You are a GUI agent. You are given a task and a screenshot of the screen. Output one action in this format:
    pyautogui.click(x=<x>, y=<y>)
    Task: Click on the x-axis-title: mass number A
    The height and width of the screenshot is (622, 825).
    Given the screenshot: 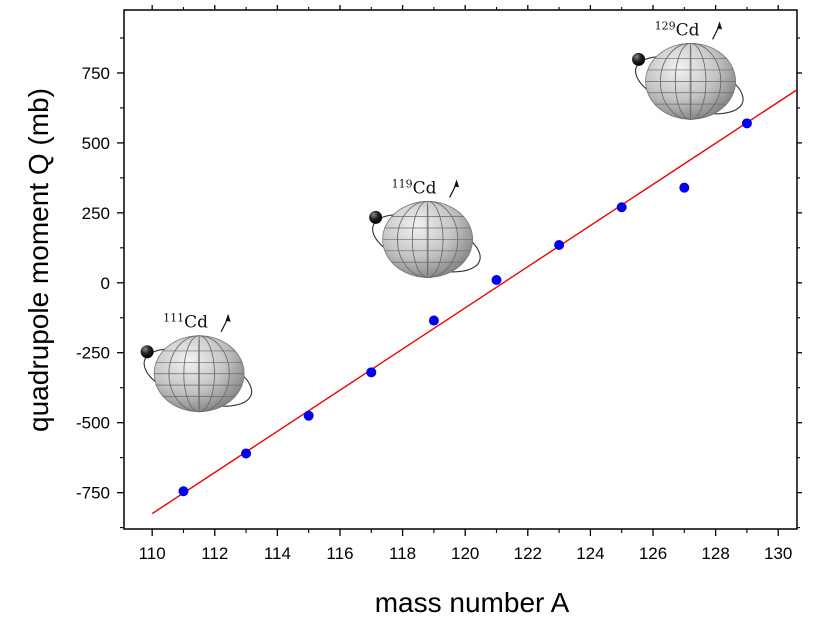 What is the action you would take?
    pyautogui.click(x=472, y=602)
    